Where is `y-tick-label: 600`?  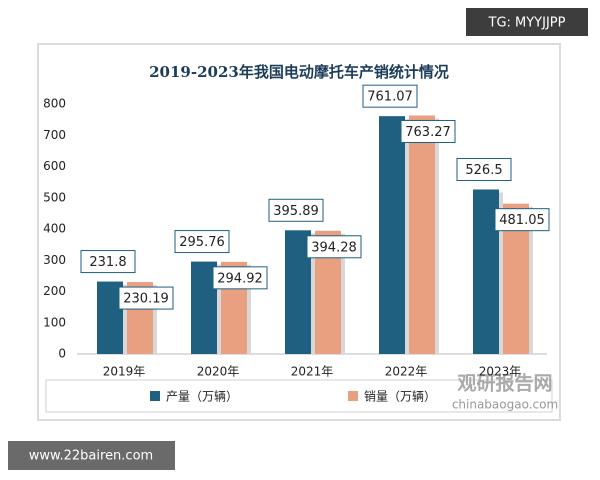 y-tick-label: 600 is located at coordinates (54, 166).